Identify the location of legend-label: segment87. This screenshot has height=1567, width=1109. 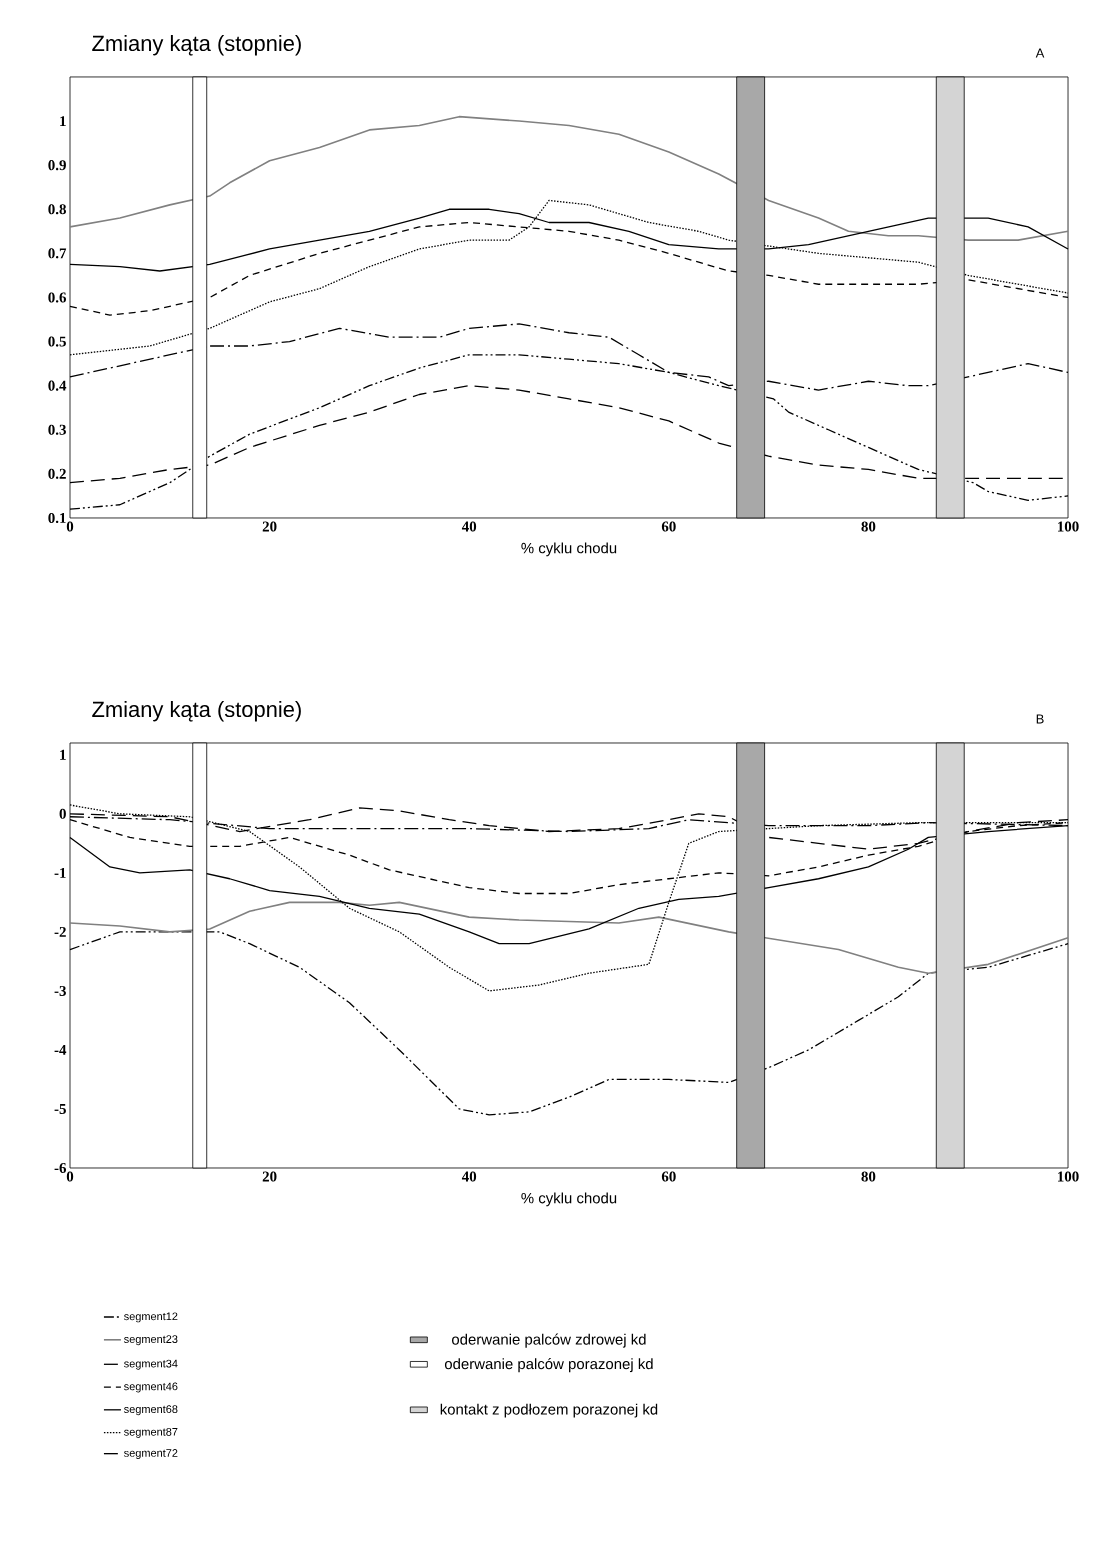
(151, 1432).